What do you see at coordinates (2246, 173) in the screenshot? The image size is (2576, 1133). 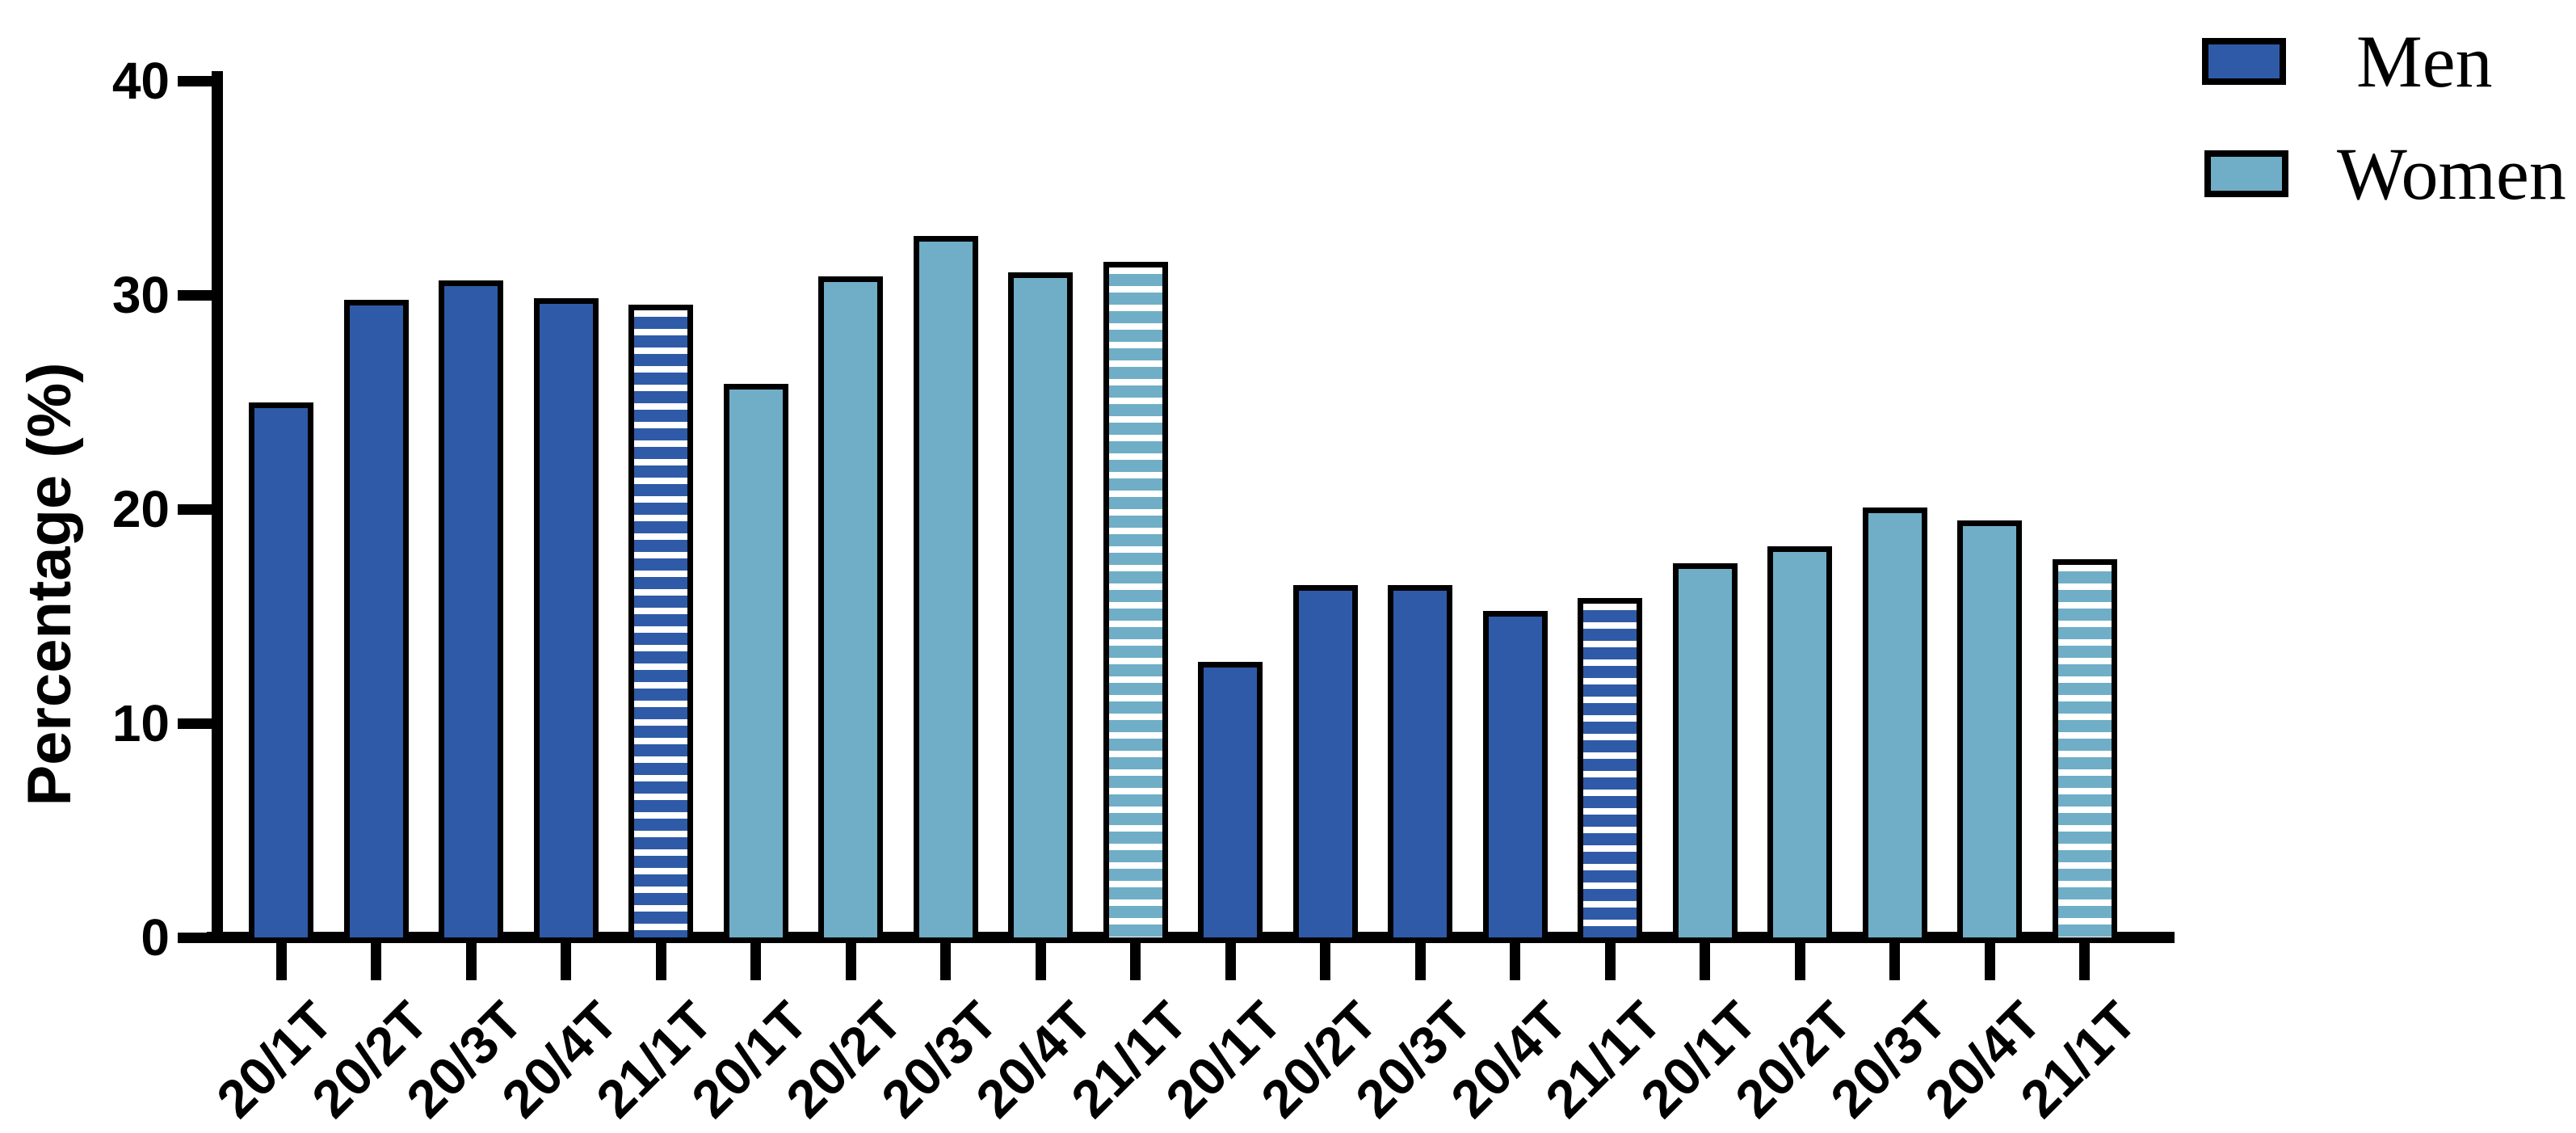 I see `legend-swatch-women` at bounding box center [2246, 173].